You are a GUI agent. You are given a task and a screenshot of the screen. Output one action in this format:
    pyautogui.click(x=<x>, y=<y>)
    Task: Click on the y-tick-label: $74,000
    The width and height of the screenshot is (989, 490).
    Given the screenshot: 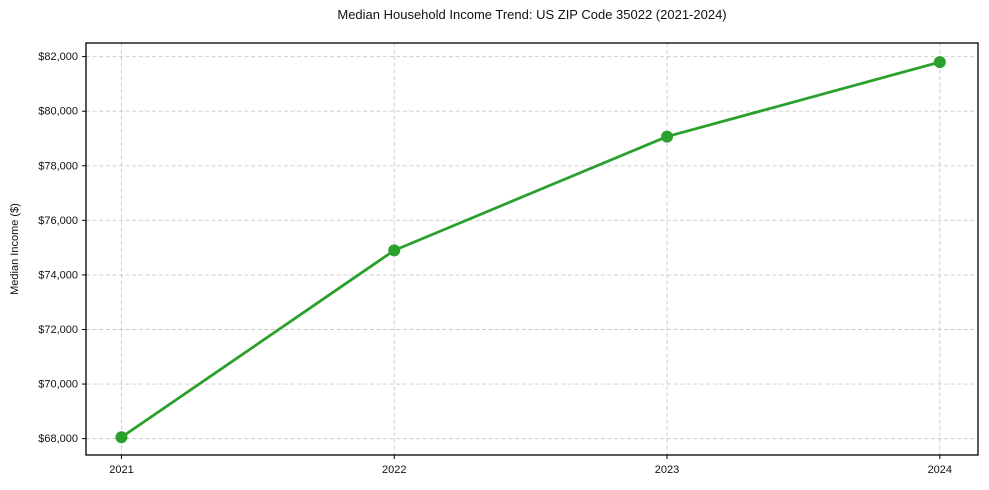 What is the action you would take?
    pyautogui.click(x=58, y=275)
    